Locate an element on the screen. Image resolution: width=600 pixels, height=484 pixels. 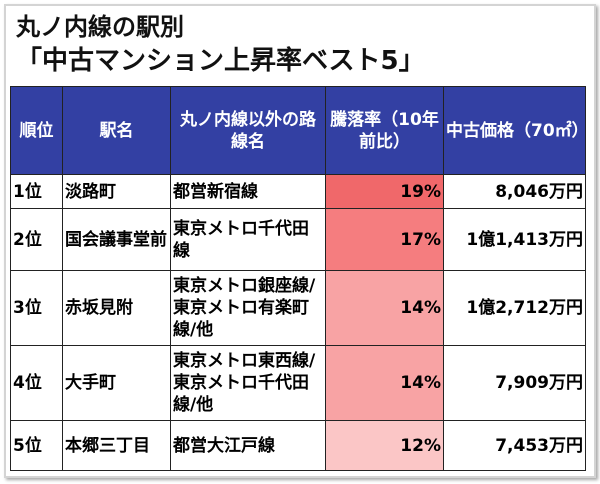
station-cell: 淡路町 is located at coordinates (116, 191).